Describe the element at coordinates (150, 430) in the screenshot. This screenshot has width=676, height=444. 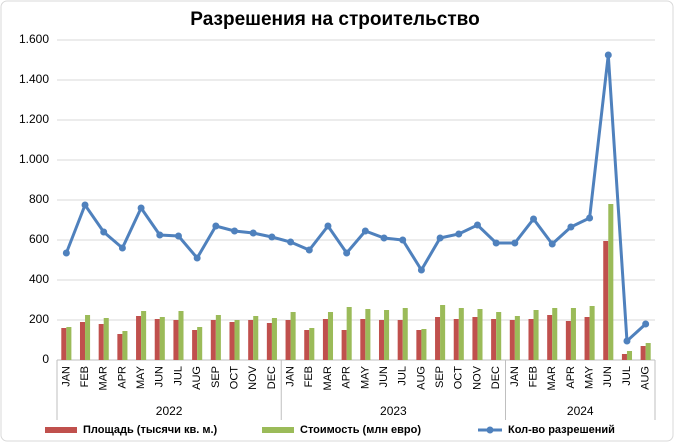
I see `legend-label: Площадь (тысячи кв. м.)` at that location.